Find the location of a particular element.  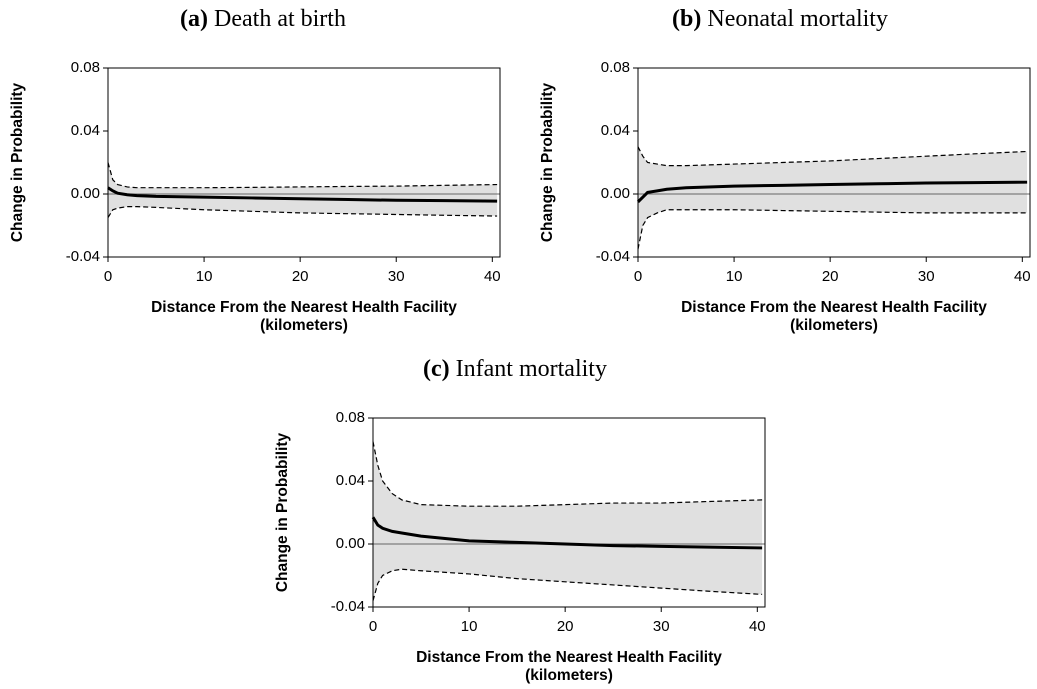

panel-title: (b) Neonatal mortality is located at coordinates (780, 19).